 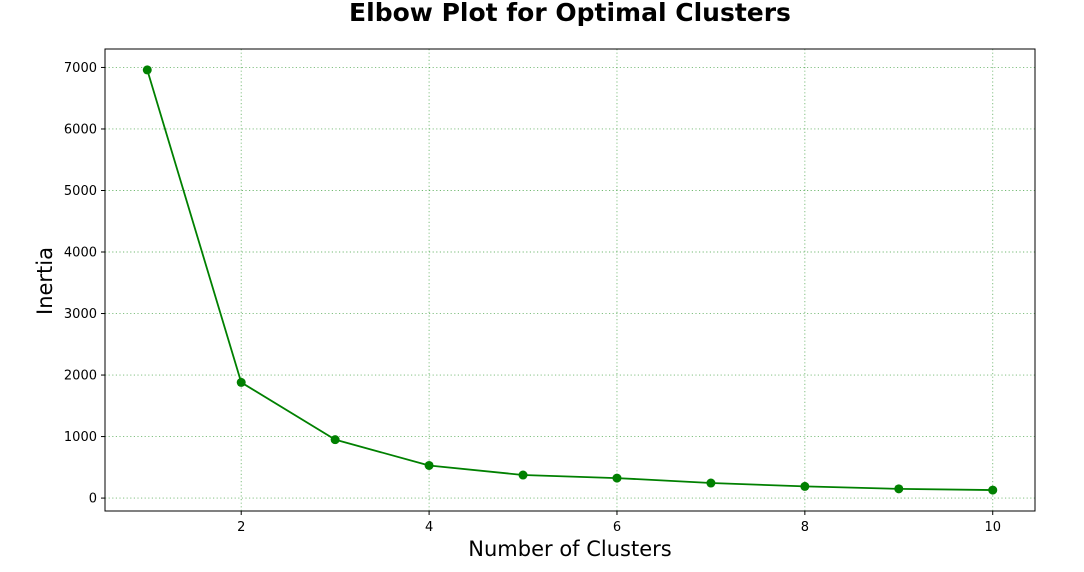 What do you see at coordinates (80, 191) in the screenshot?
I see `y-tick-label: 5000` at bounding box center [80, 191].